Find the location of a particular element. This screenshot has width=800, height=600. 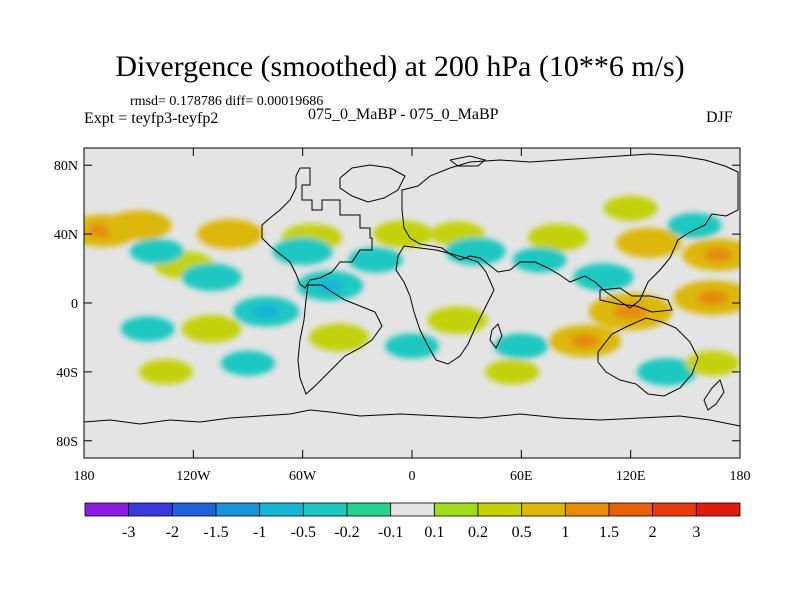

experiment-label: Expt = teyfp3-teyfp2 is located at coordinates (151, 118).